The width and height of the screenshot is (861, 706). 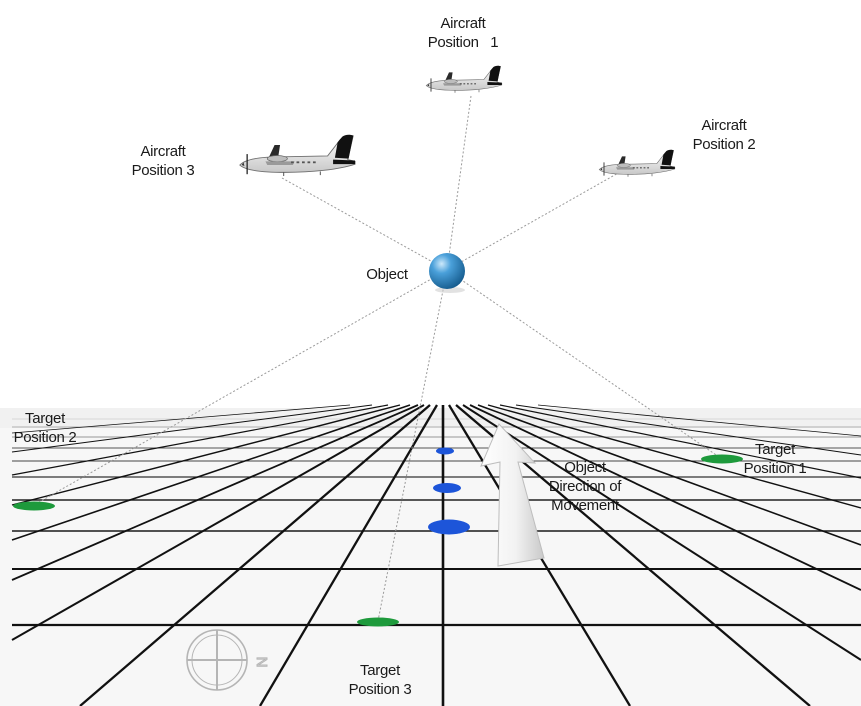 I want to click on aircraft-2-label: Aircraft Position 2, so click(x=724, y=135).